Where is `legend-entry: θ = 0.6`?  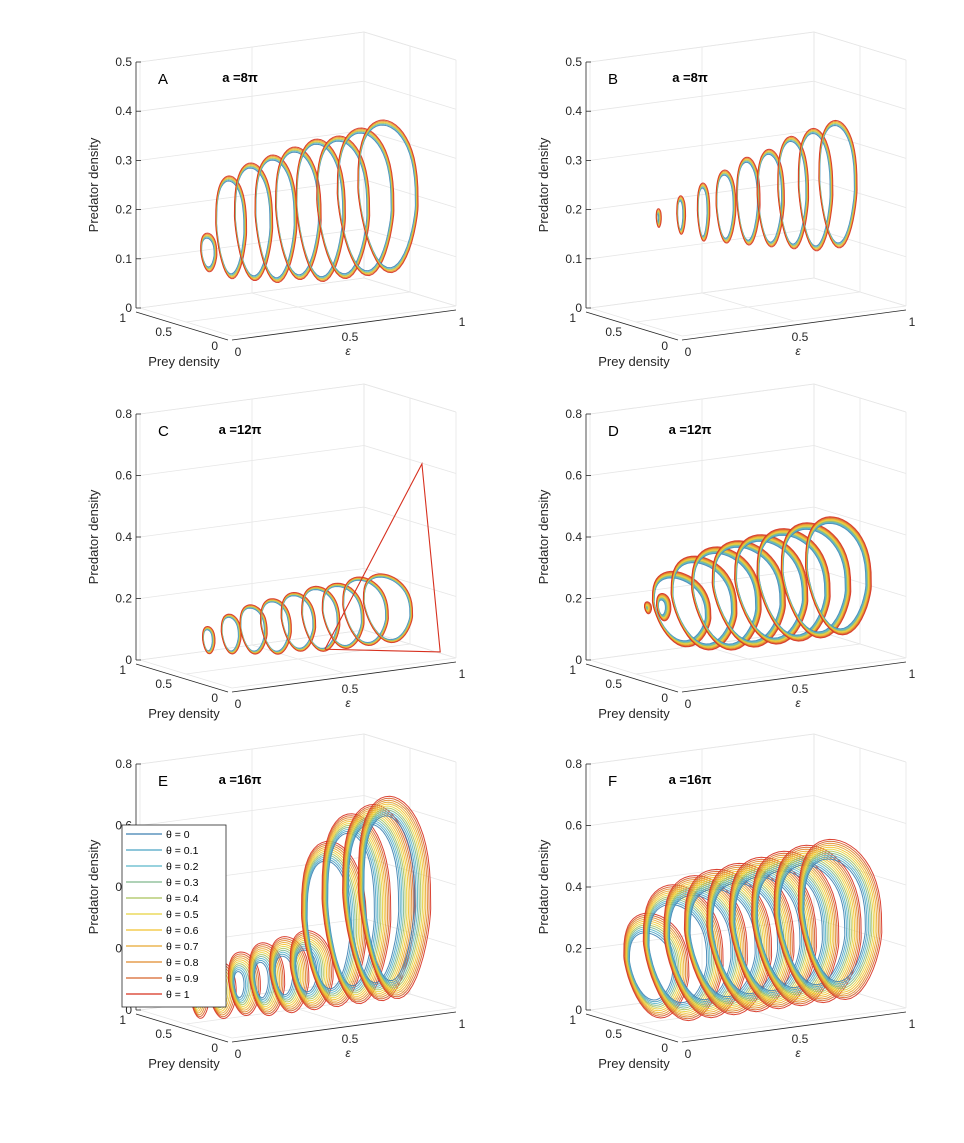
legend-entry: θ = 0.6 is located at coordinates (182, 931).